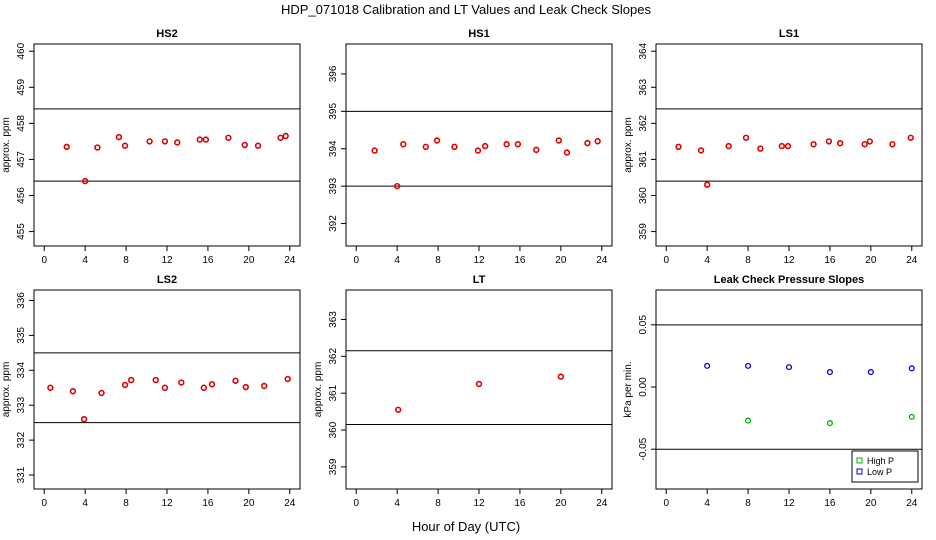 The image size is (936, 540). I want to click on y-axis-label: kPa per min., so click(628, 389).